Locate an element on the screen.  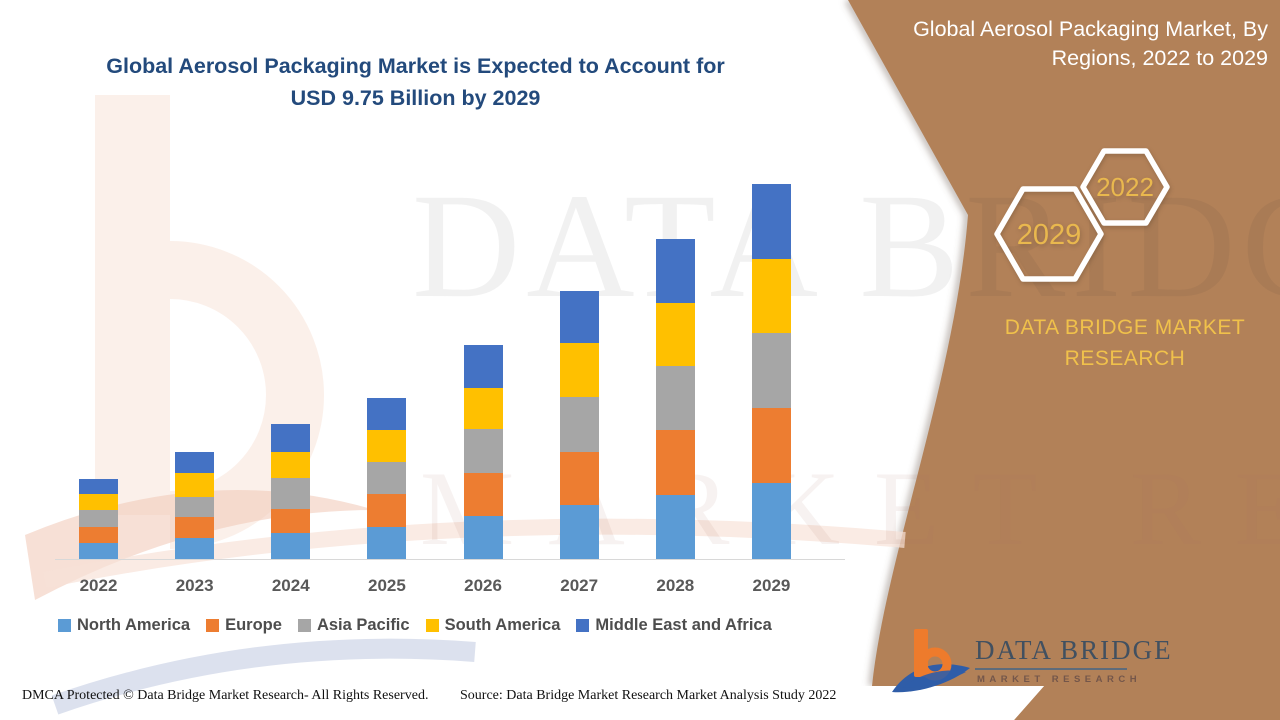
chart-title-line2: USD 9.75 Billion by 2029 is located at coordinates (415, 98).